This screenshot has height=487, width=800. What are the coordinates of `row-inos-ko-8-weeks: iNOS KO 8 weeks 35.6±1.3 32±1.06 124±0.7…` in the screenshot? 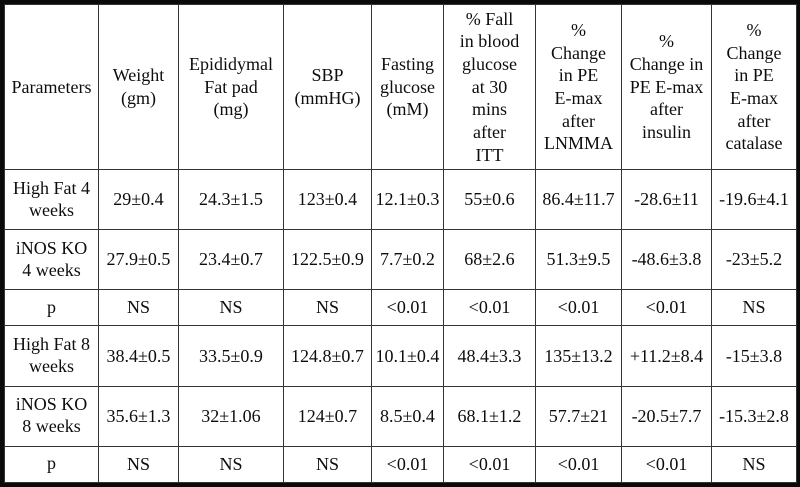 It's located at (400, 416).